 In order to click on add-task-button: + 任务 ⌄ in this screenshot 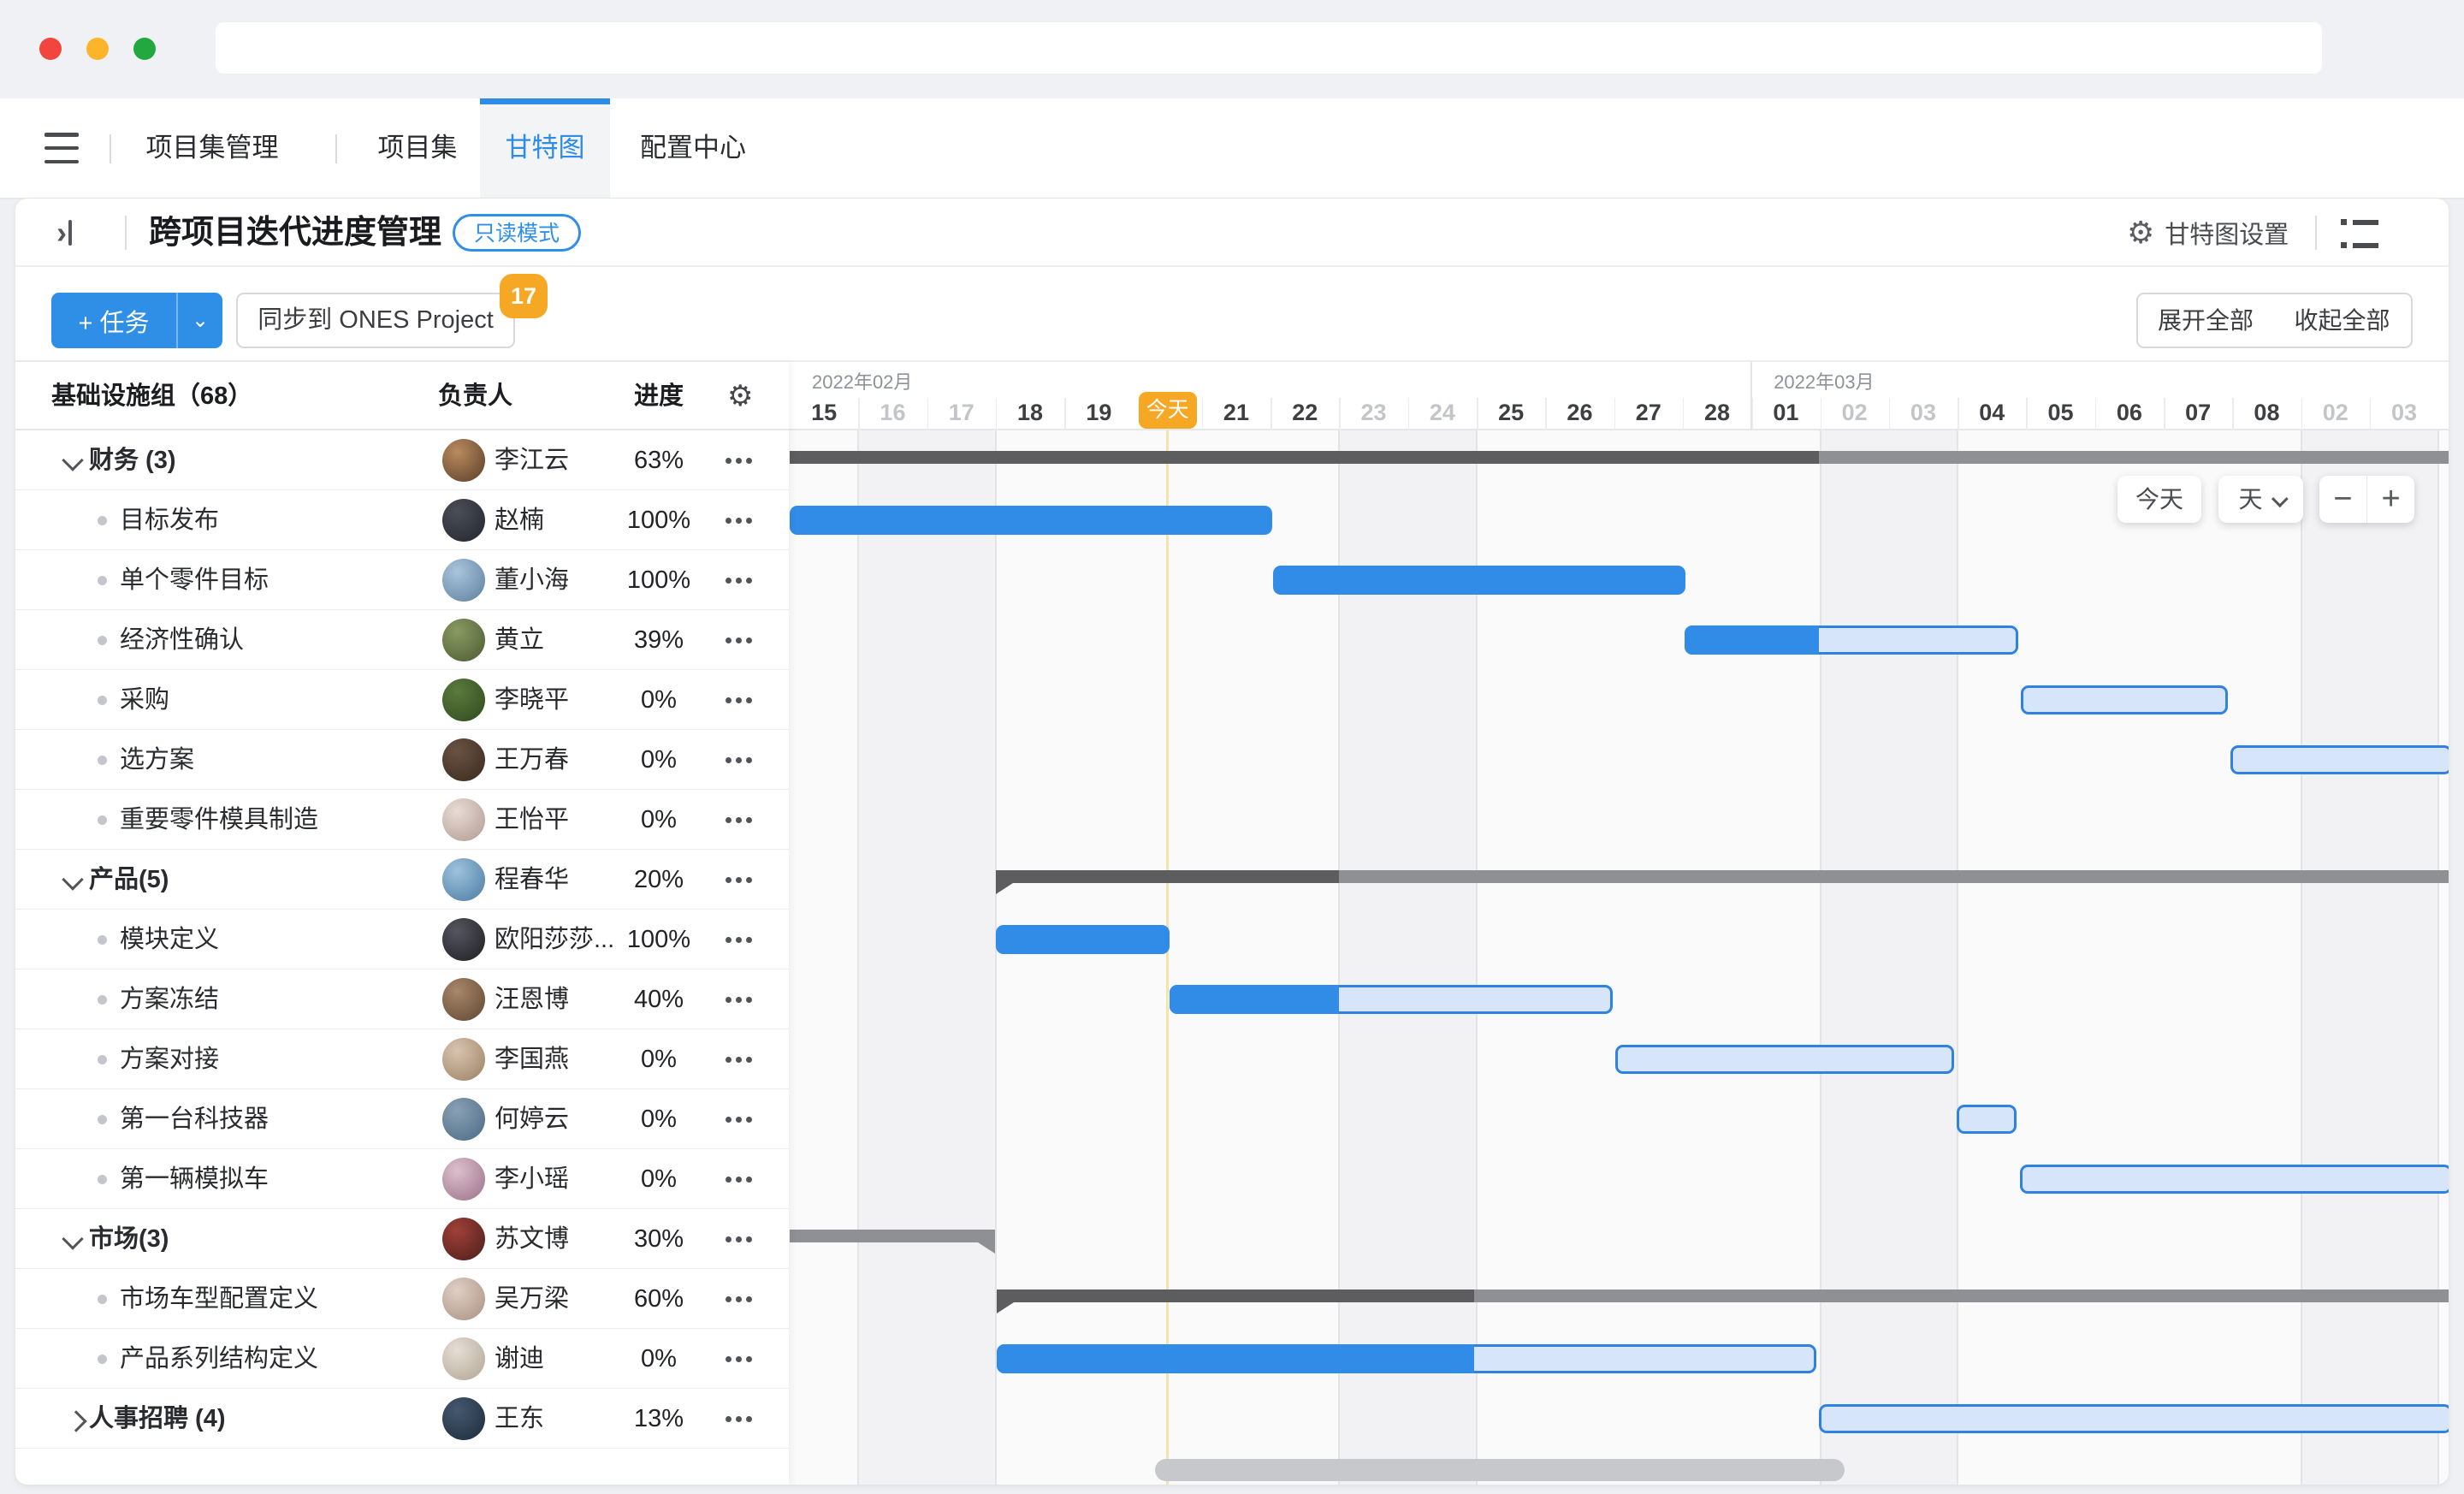, I will do `click(136, 320)`.